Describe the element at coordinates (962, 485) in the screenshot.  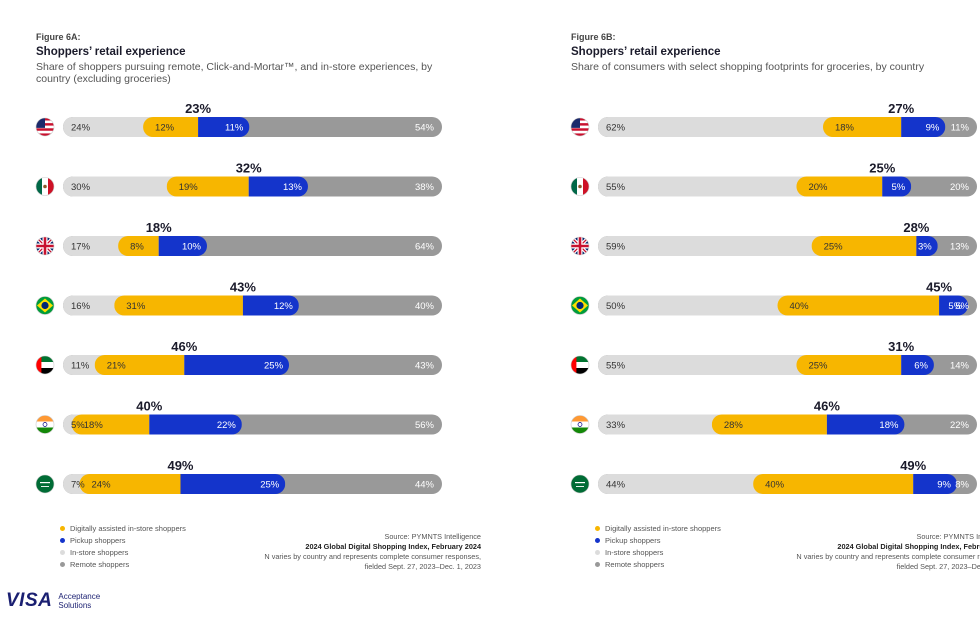
I see `label-remote: 8%` at that location.